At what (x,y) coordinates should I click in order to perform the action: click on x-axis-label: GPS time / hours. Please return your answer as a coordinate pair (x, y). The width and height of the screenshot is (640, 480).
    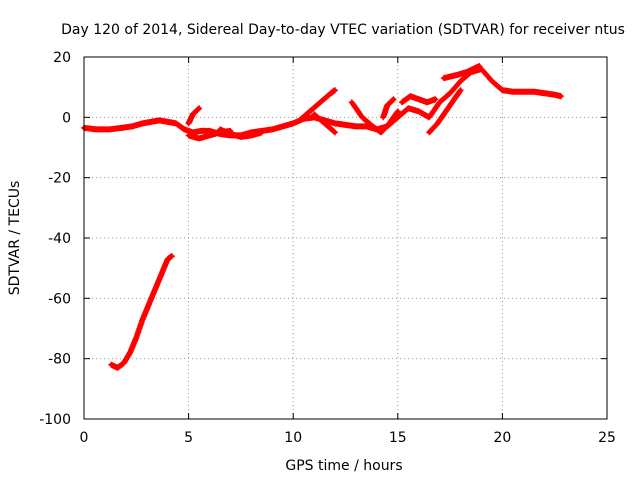
    Looking at the image, I should click on (343, 466).